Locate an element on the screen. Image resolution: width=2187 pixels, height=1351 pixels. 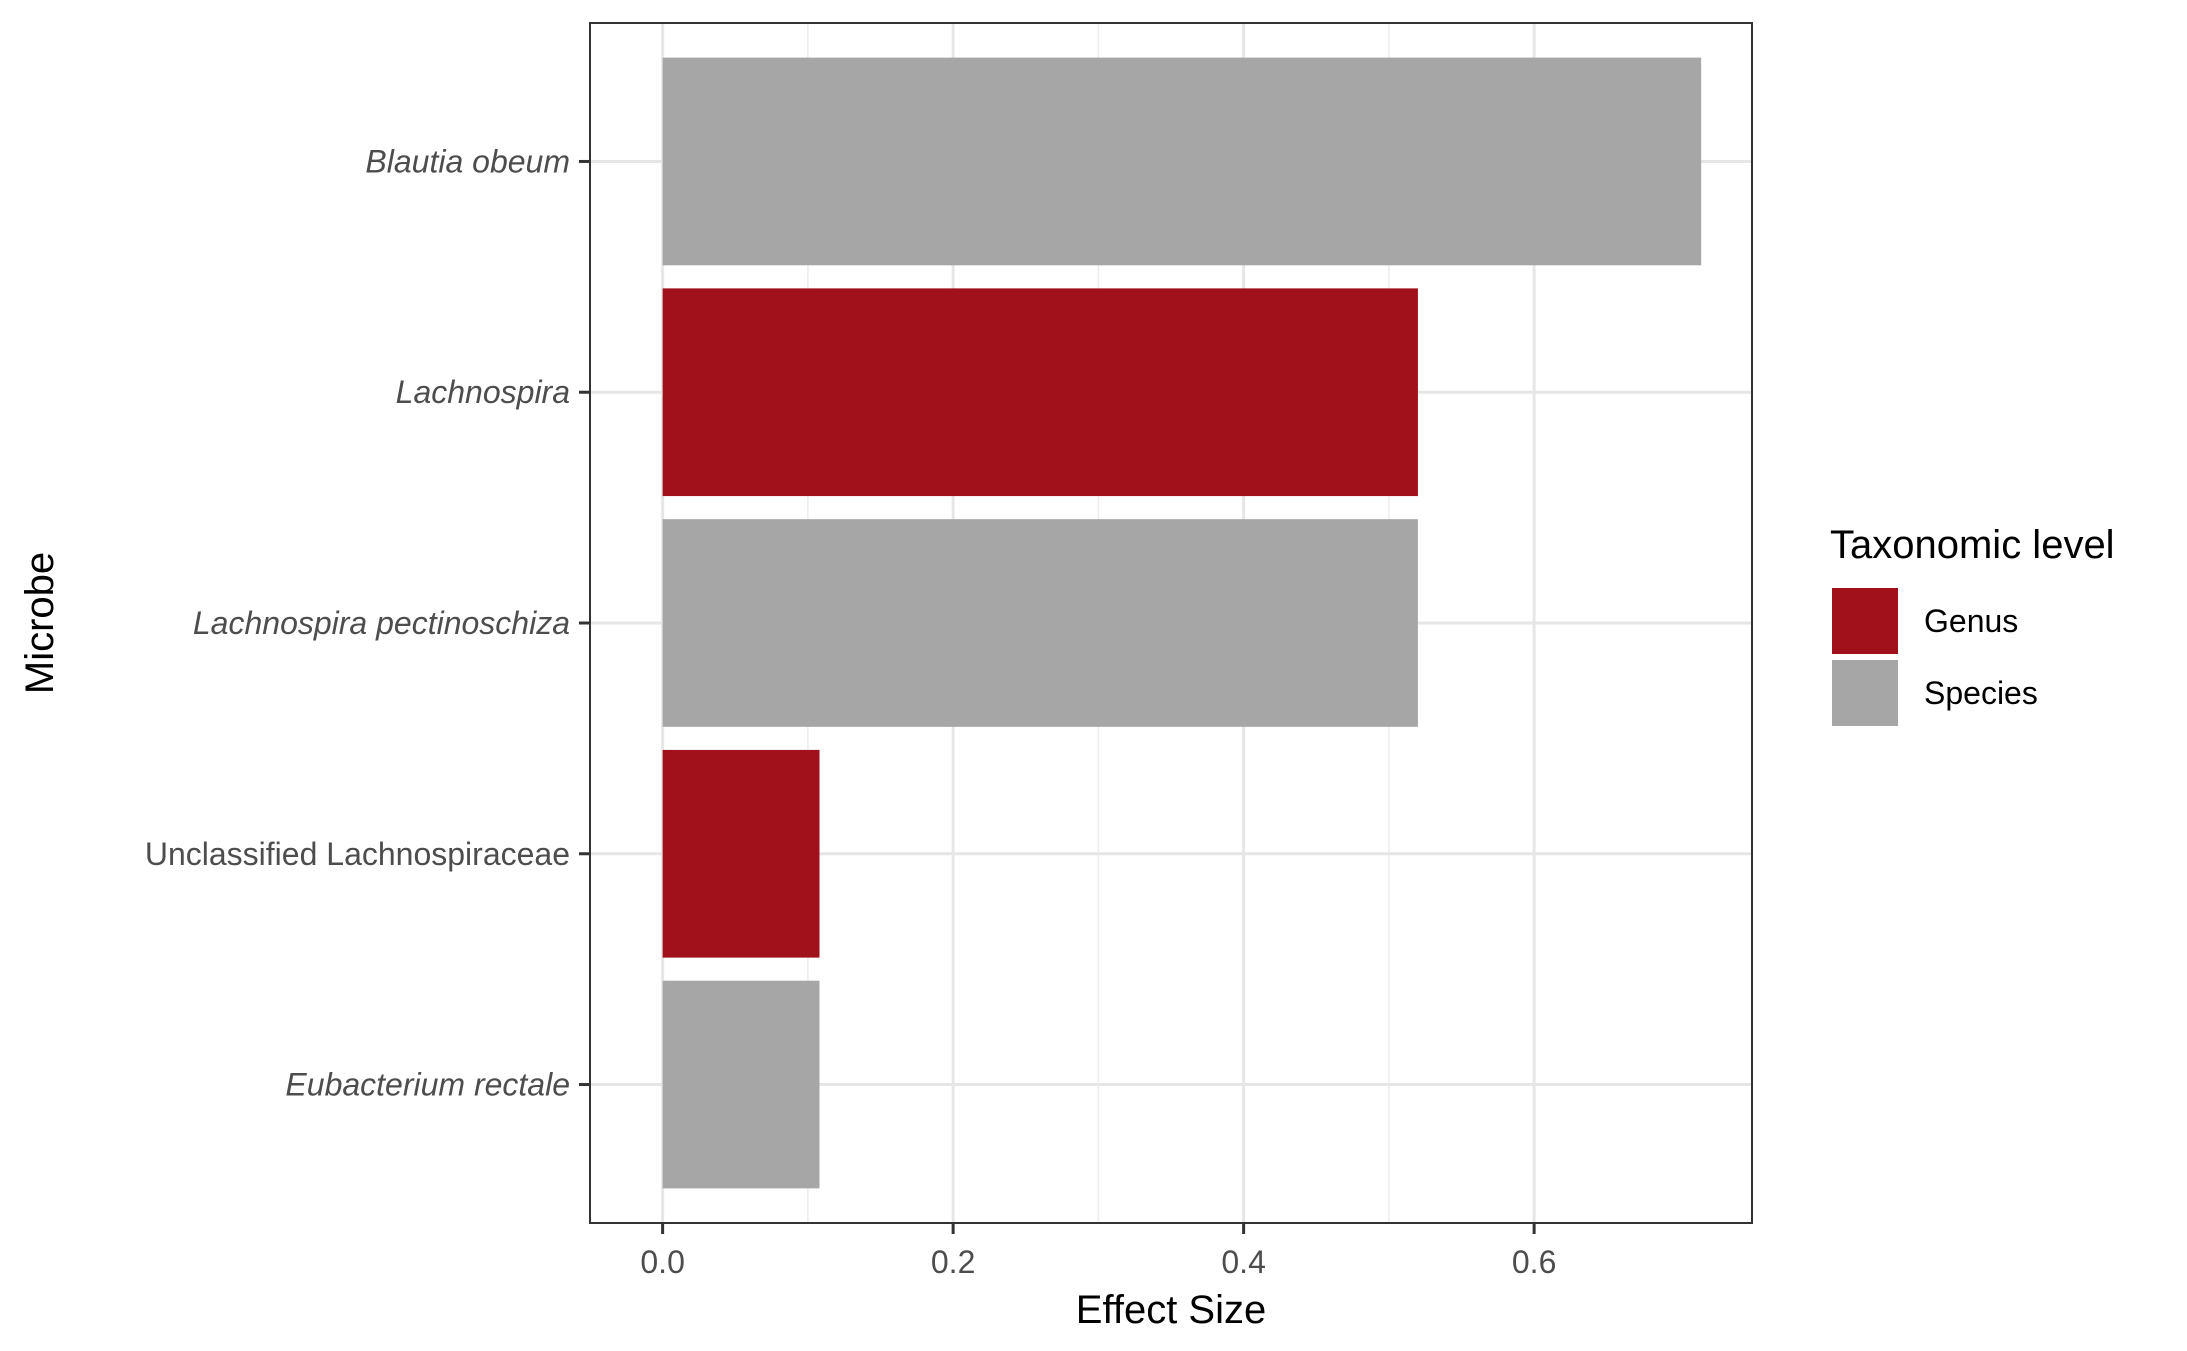
x-axis: 0.0 0.2 0.4 0.6 is located at coordinates (1098, 1251).